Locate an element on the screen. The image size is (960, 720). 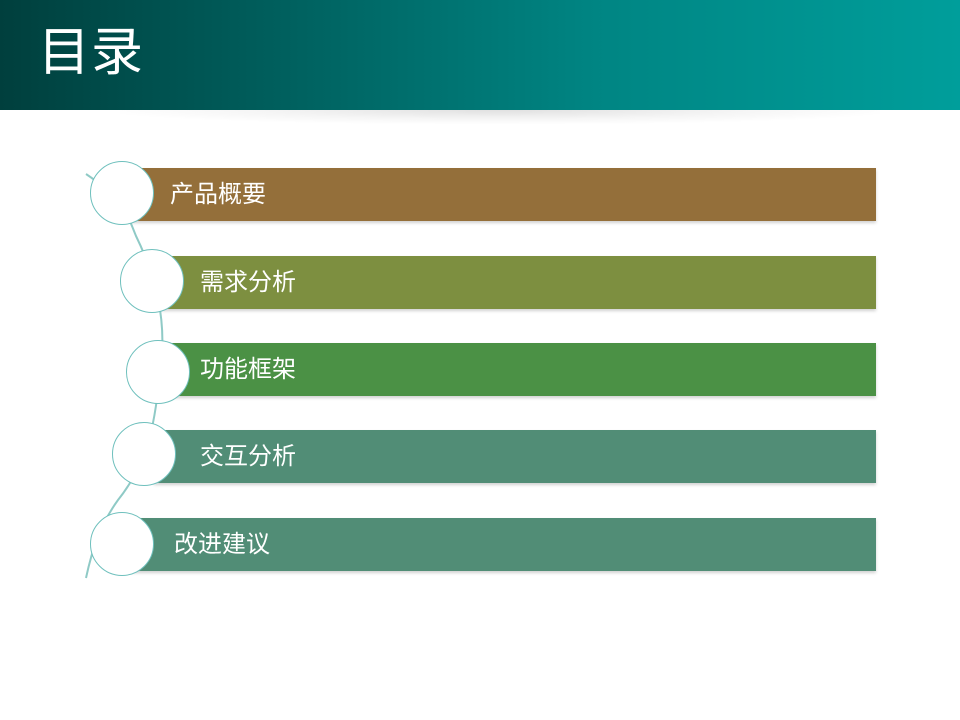
title-bar-shadow is located at coordinates (500, 117).